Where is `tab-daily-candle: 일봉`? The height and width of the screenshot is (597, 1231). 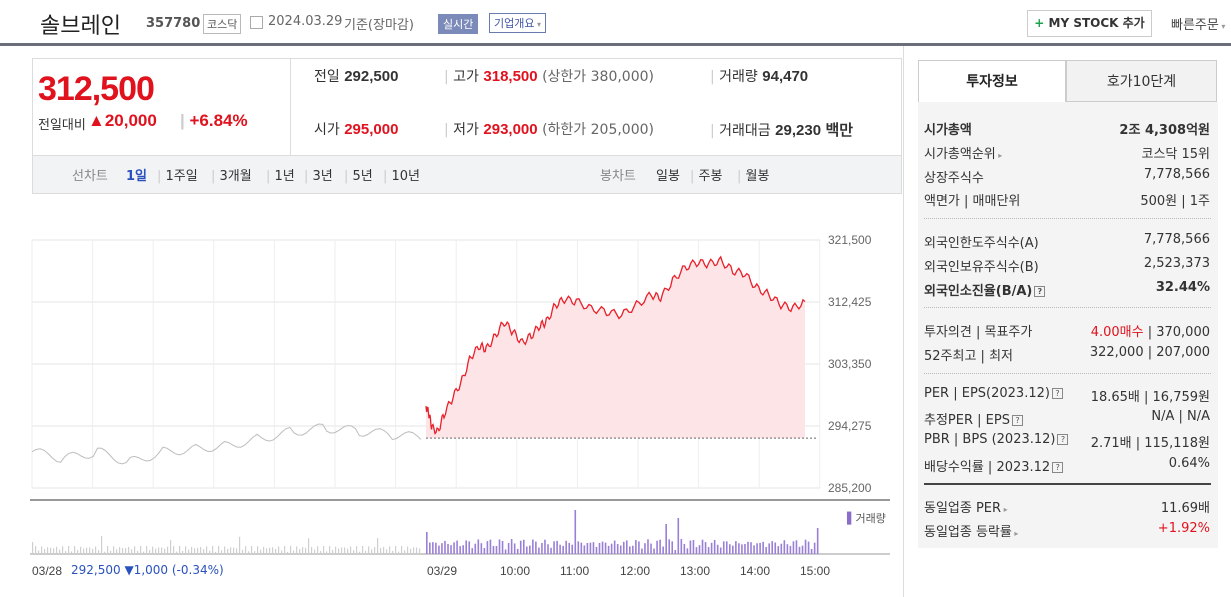
tab-daily-candle: 일봉 is located at coordinates (668, 176).